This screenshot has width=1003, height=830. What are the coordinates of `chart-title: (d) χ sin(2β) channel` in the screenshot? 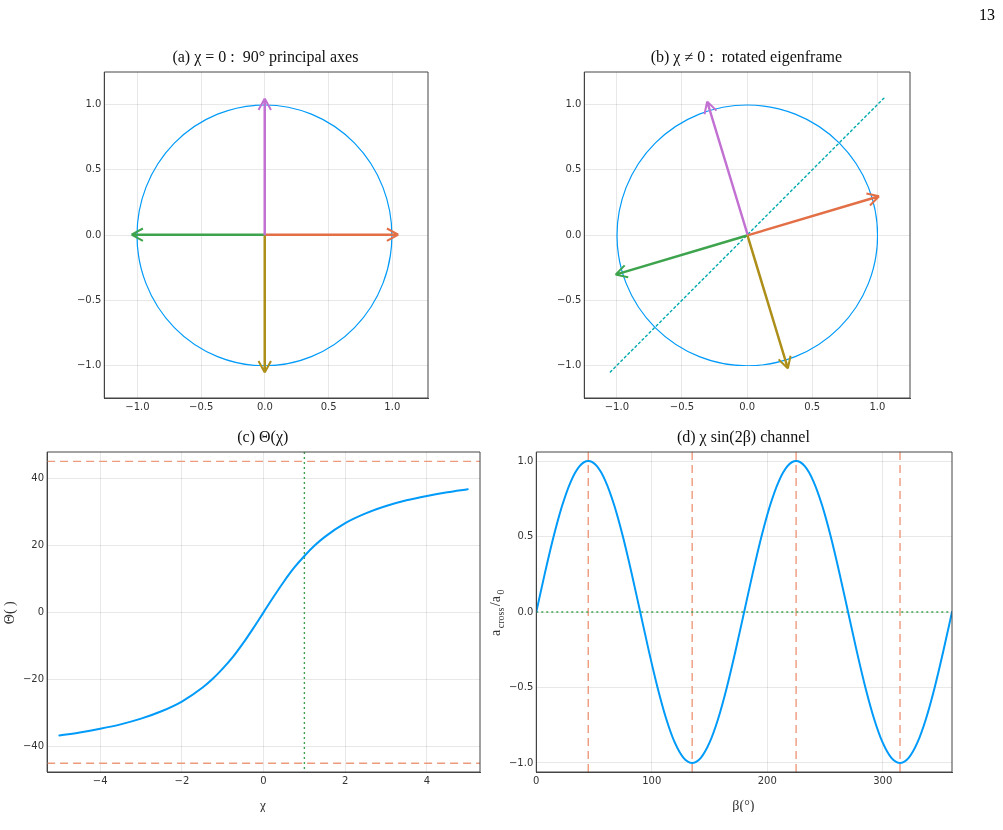 It's located at (743, 437).